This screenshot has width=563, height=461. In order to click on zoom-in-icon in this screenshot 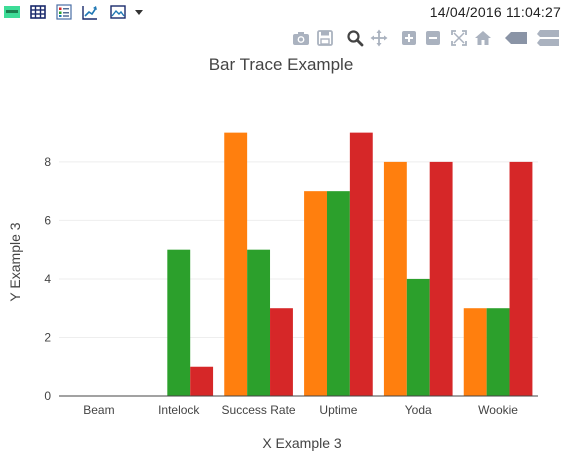, I will do `click(409, 38)`.